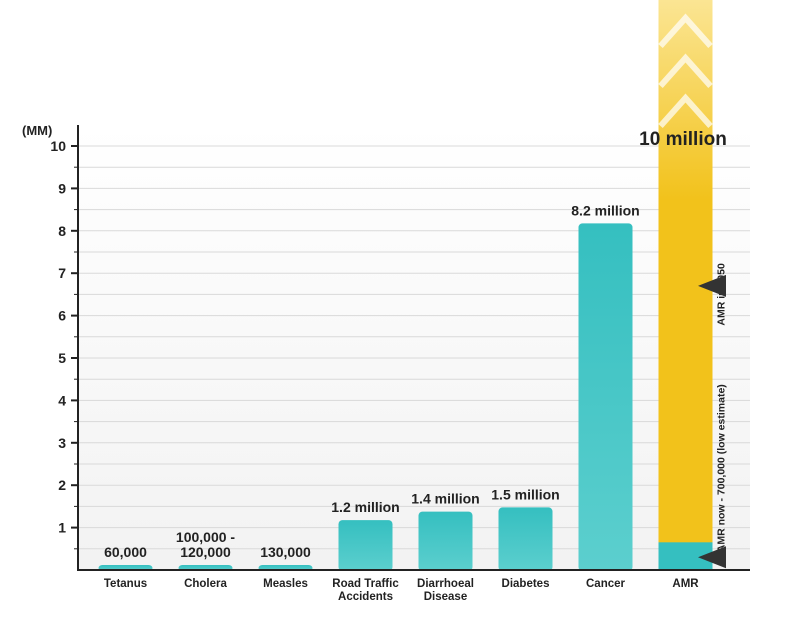 This screenshot has height=632, width=800. Describe the element at coordinates (365, 597) in the screenshot. I see `x-tick-label: Accidents` at that location.